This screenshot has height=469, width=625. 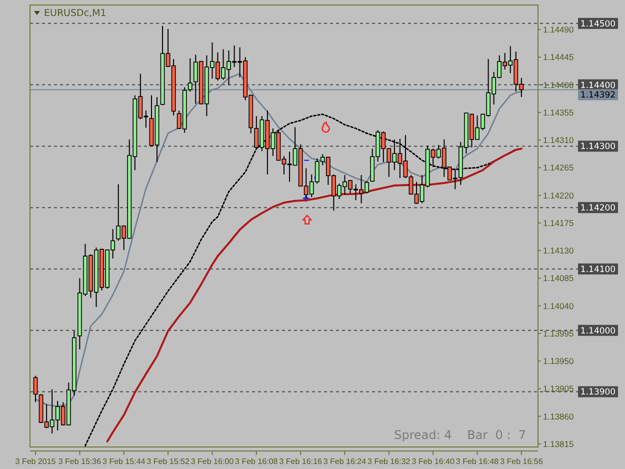 What do you see at coordinates (124, 461) in the screenshot?
I see `x-tick-label: 3 Feb 15:44` at bounding box center [124, 461].